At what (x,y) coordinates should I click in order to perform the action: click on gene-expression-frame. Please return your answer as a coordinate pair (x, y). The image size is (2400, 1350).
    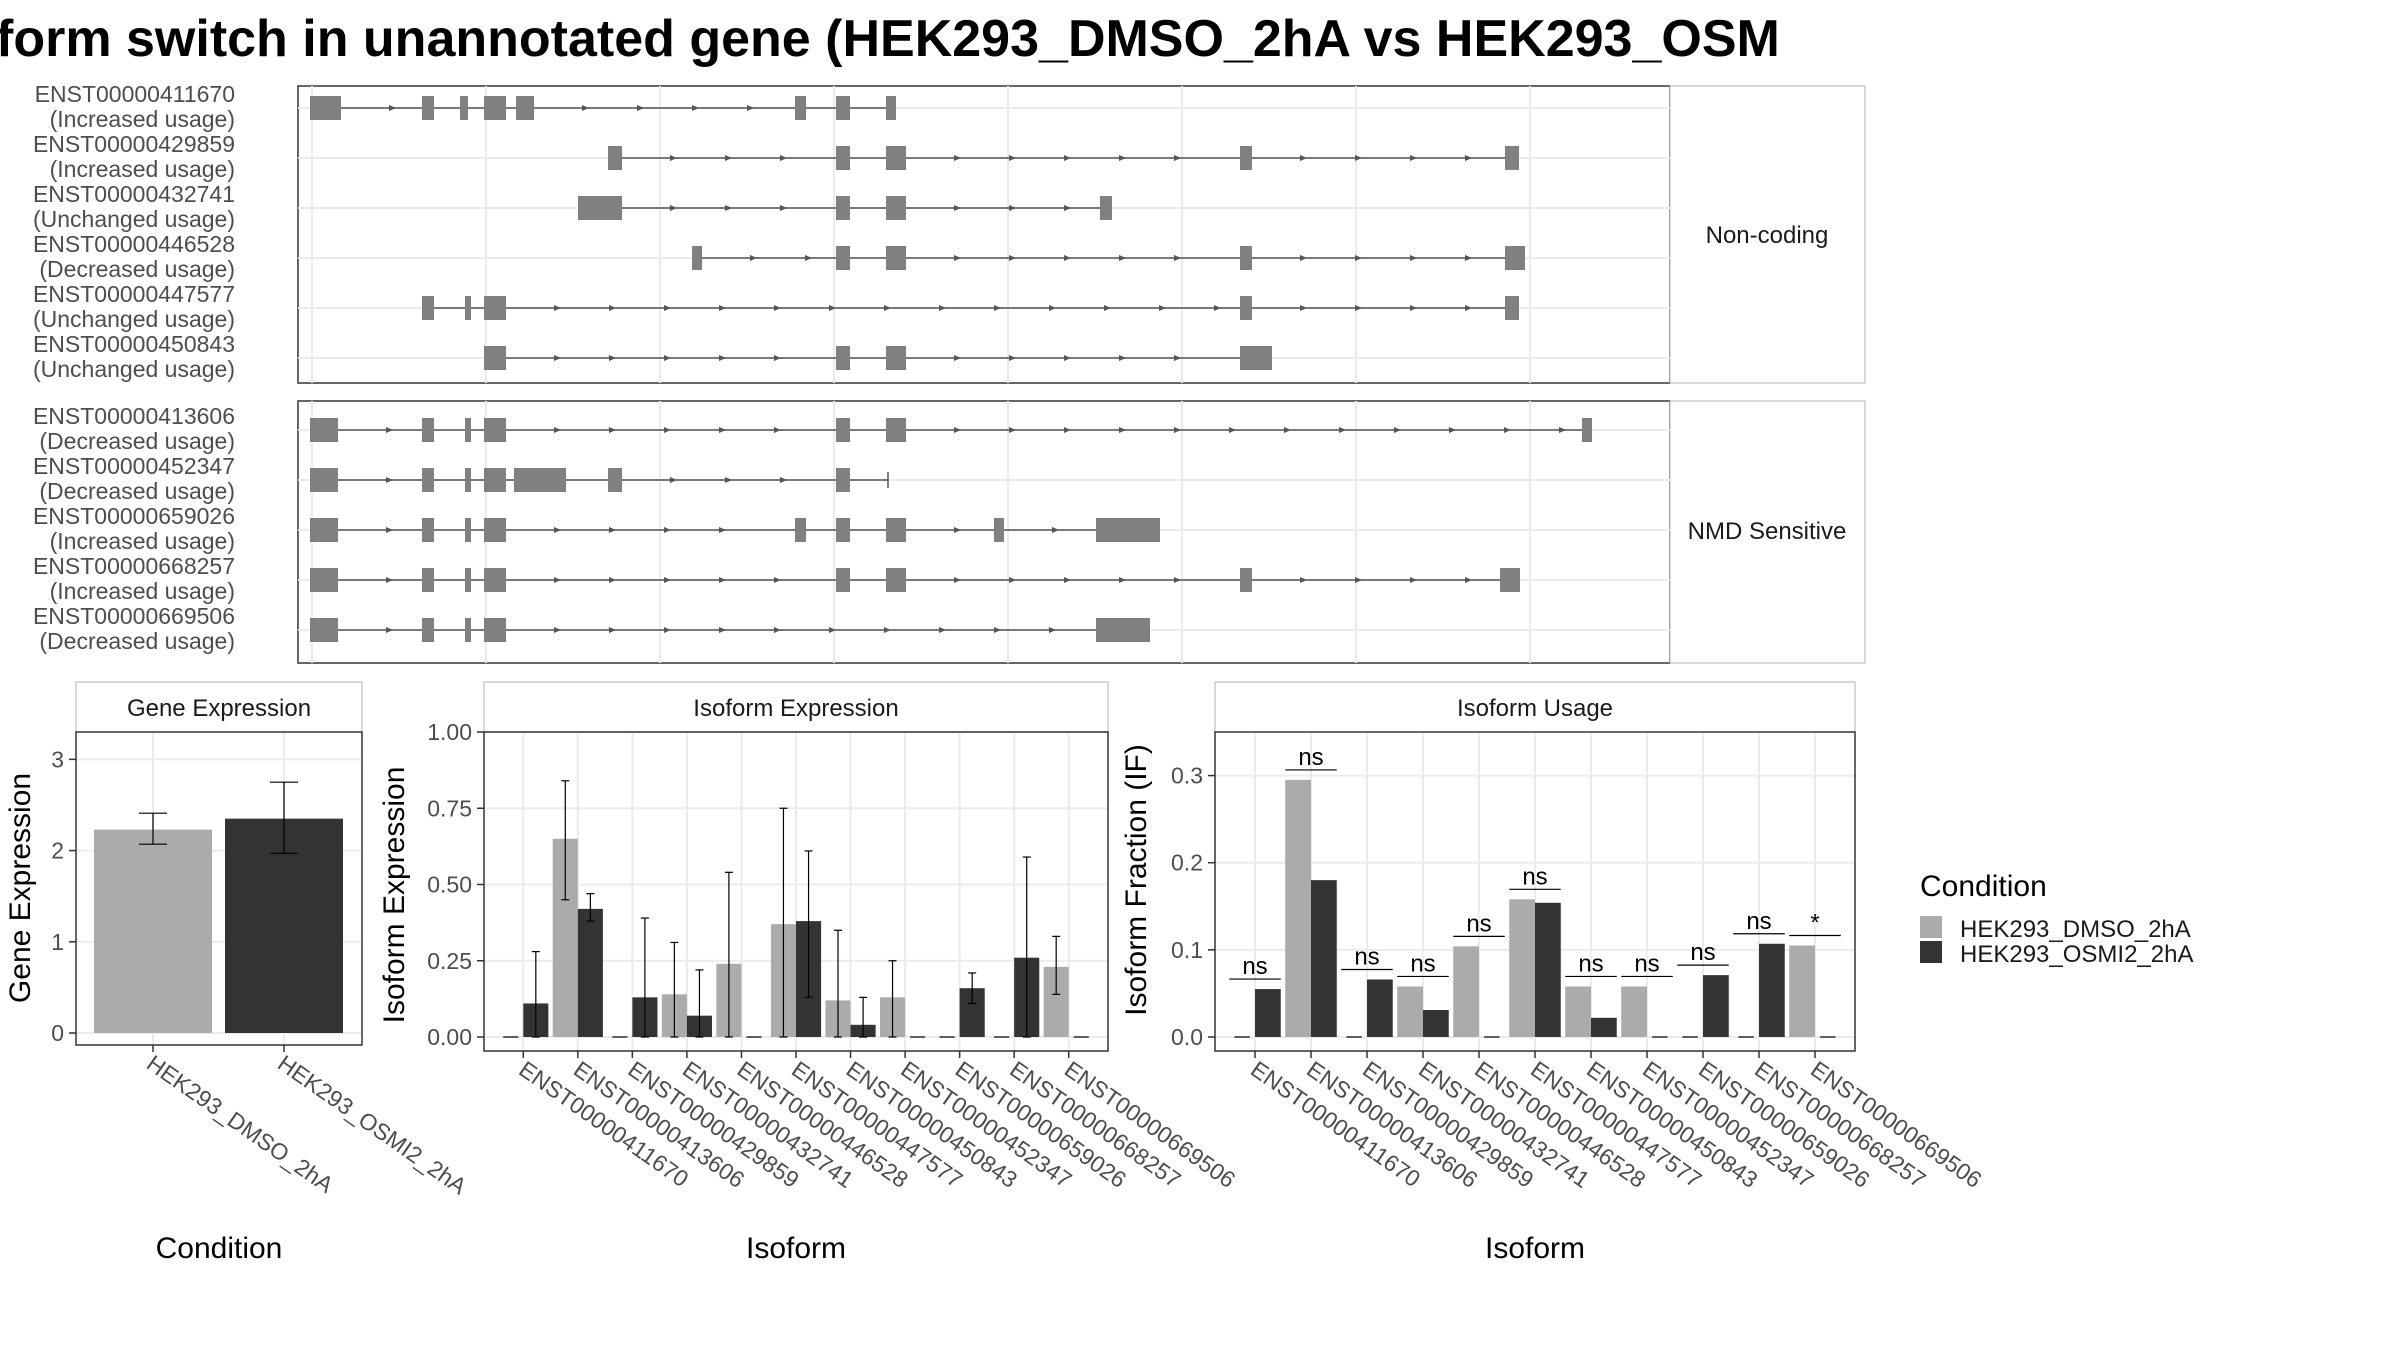
    Looking at the image, I should click on (219, 888).